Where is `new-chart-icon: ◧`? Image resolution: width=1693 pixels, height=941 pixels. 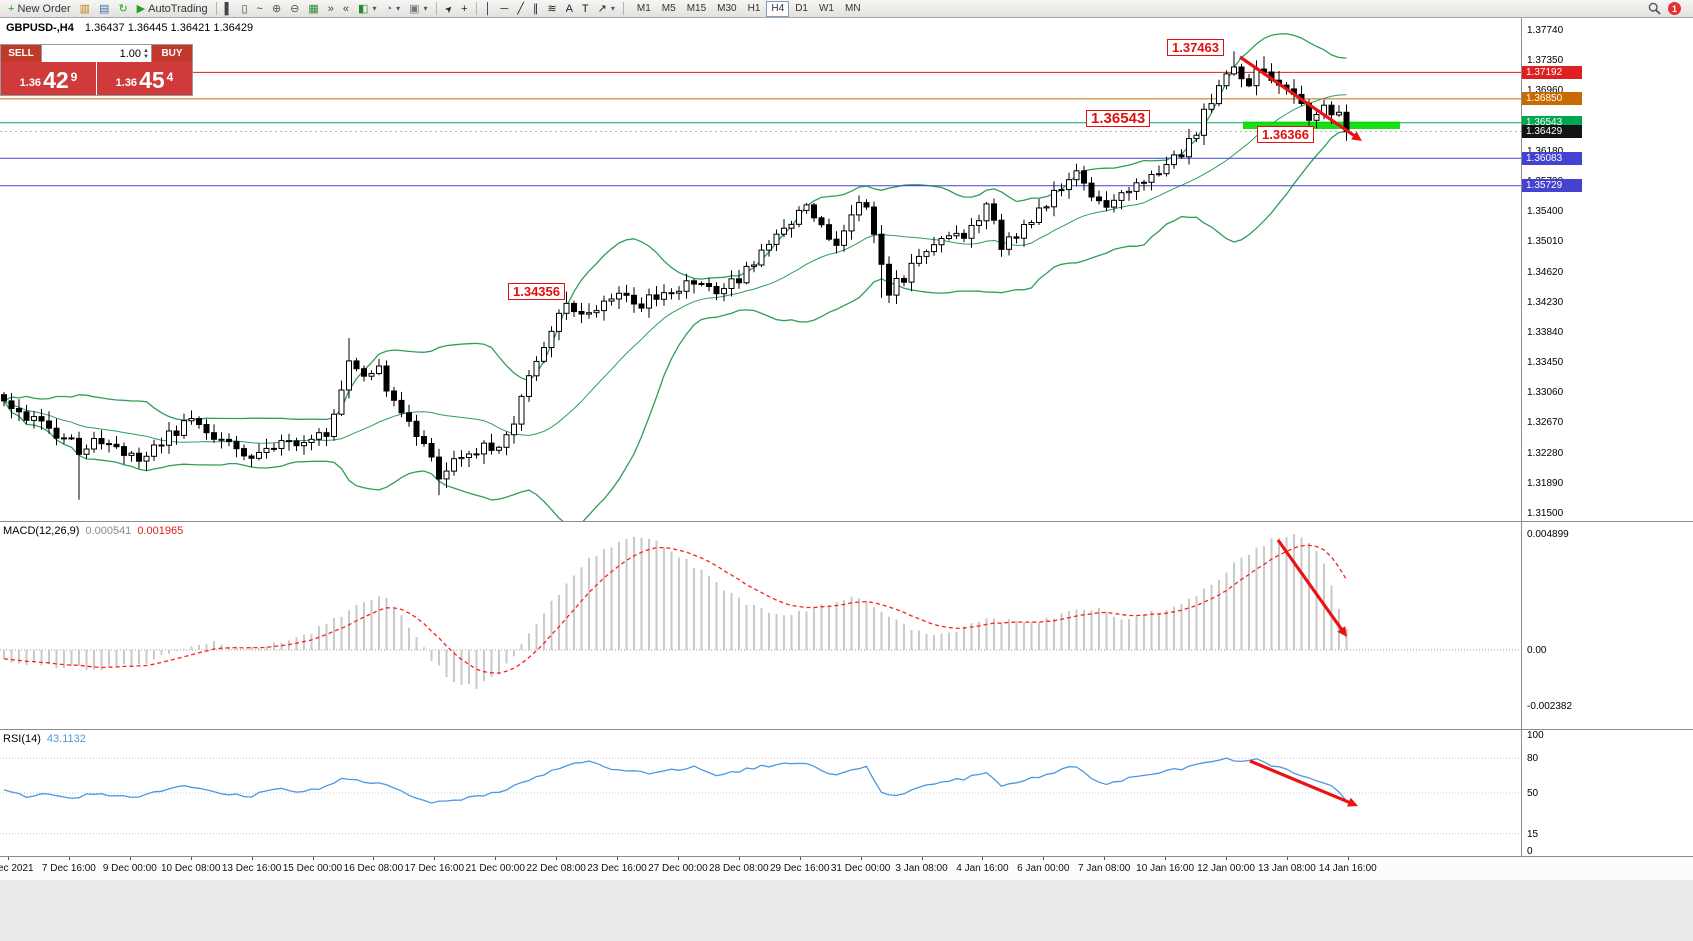
new-chart-icon: ◧ is located at coordinates (363, 8).